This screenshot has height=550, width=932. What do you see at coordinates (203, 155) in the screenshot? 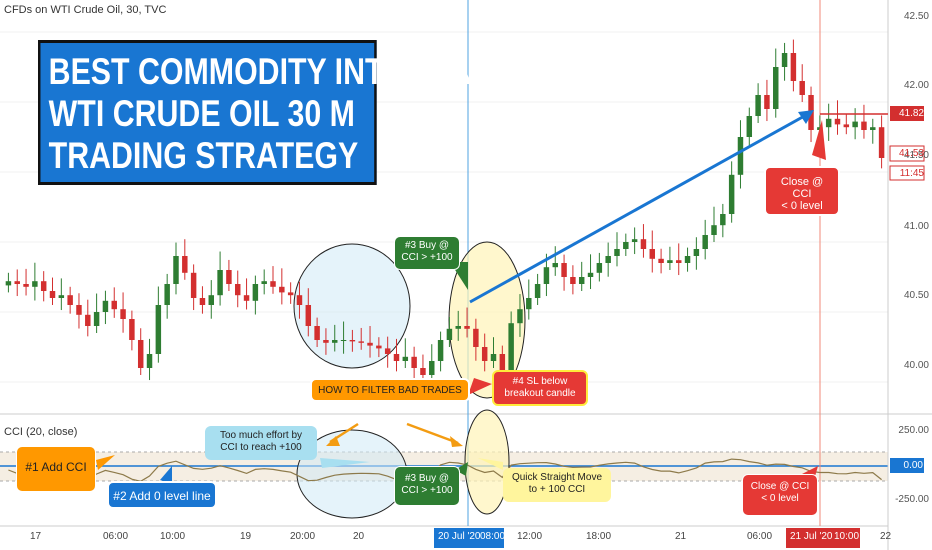
I see `headline-line-3: TRADING STRATEGY` at bounding box center [203, 155].